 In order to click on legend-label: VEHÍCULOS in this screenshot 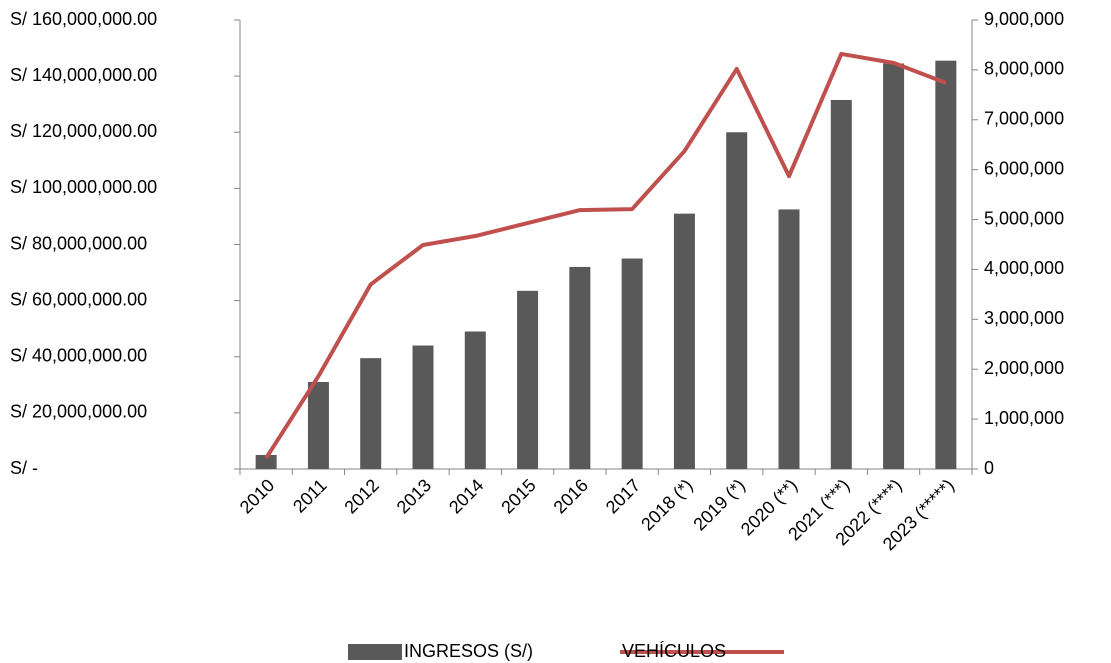, I will do `click(674, 651)`.